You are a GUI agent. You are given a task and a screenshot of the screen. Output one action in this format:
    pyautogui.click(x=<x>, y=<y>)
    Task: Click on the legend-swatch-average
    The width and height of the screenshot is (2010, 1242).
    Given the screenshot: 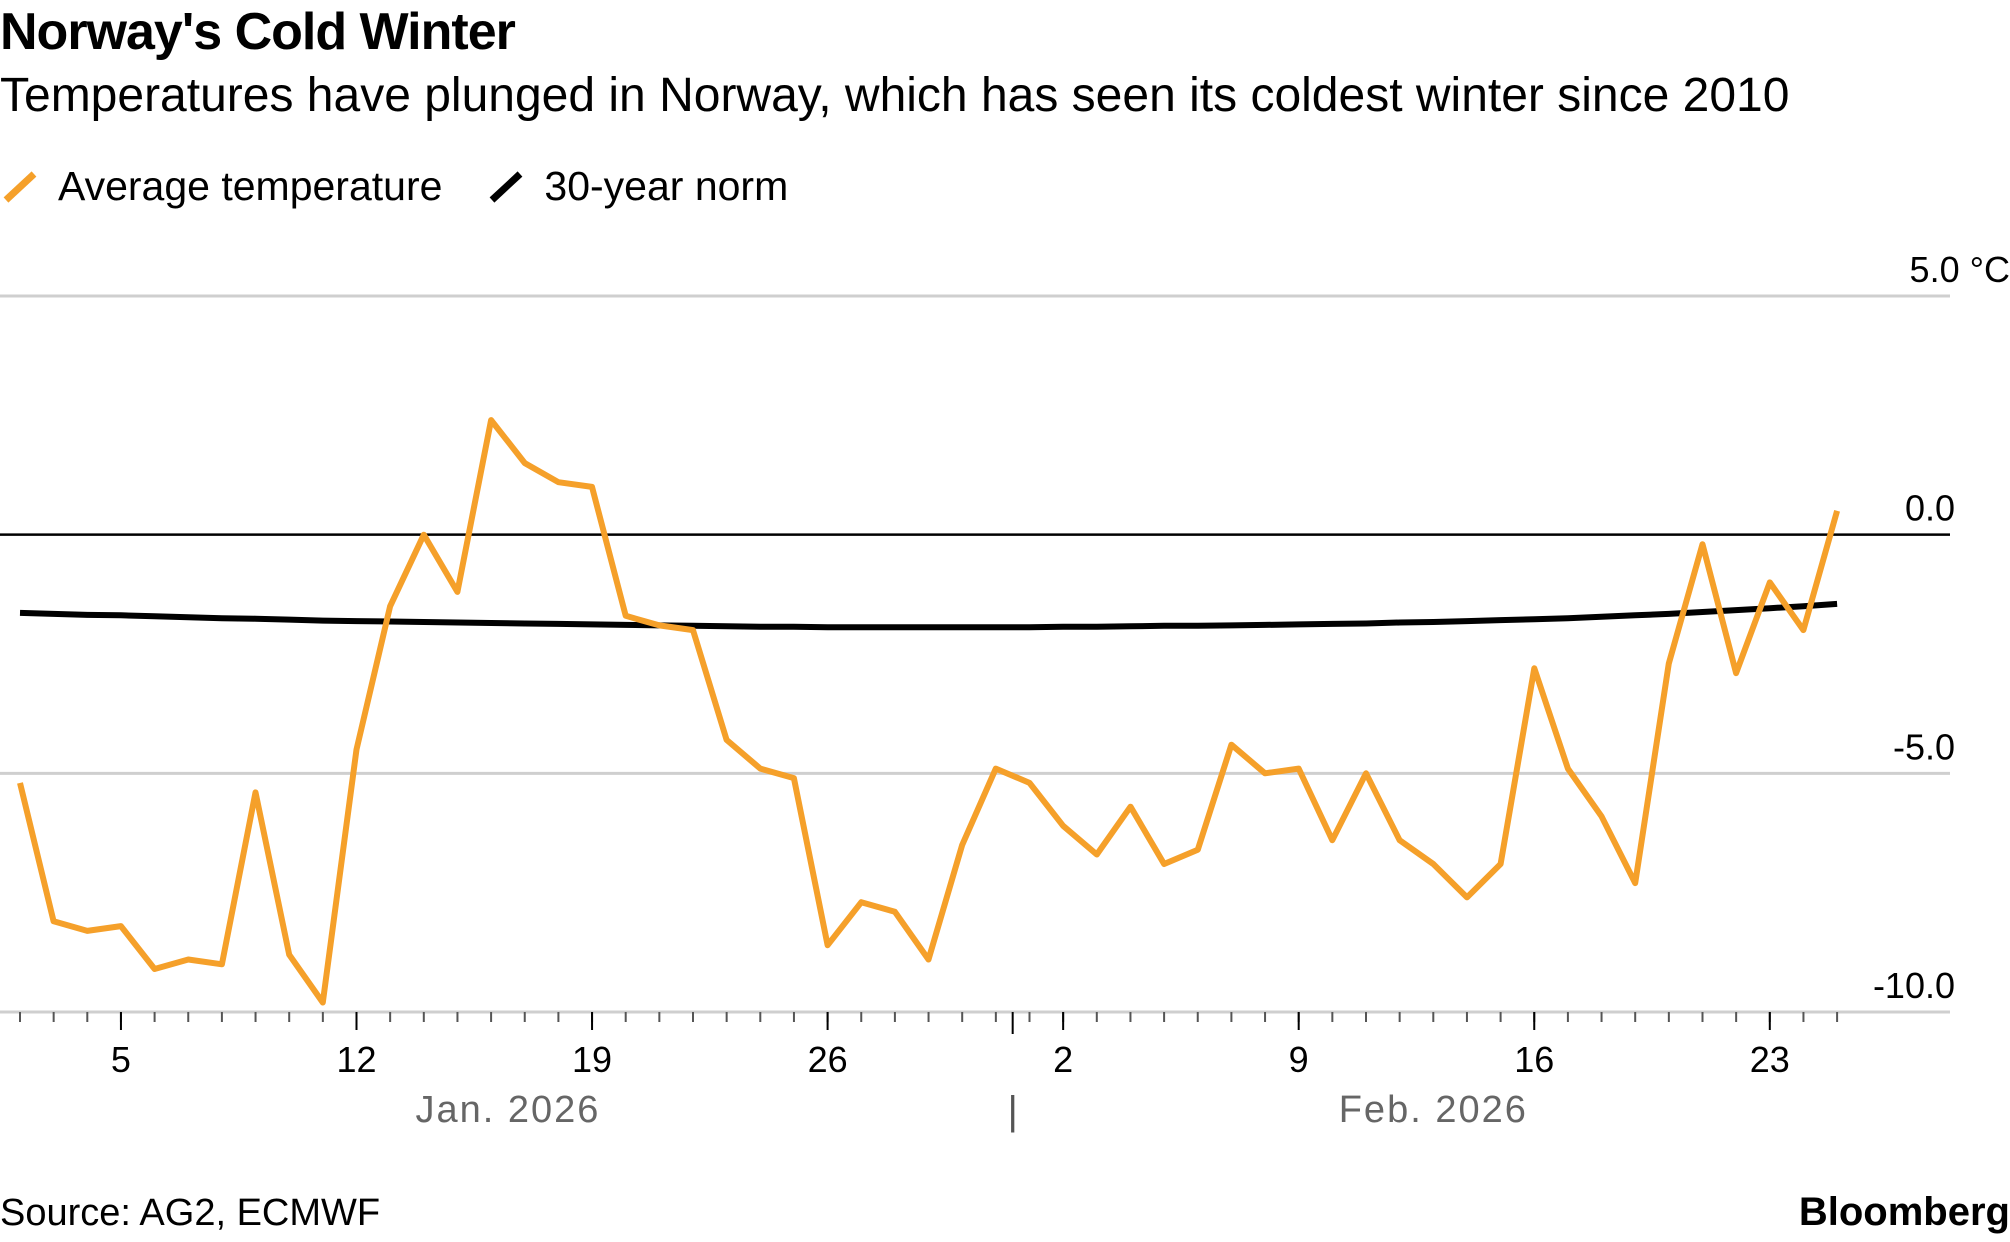 What is the action you would take?
    pyautogui.click(x=20, y=187)
    